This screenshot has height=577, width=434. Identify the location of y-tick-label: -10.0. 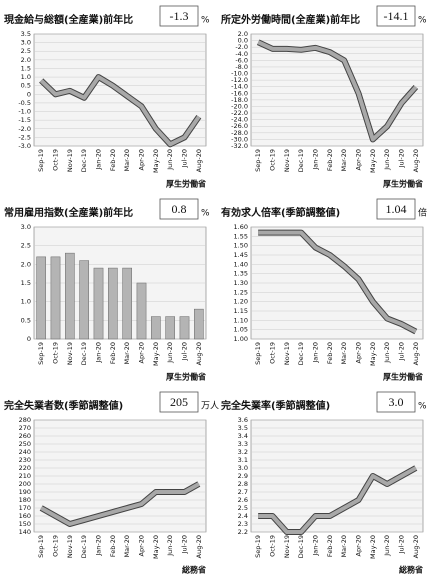
(239, 74).